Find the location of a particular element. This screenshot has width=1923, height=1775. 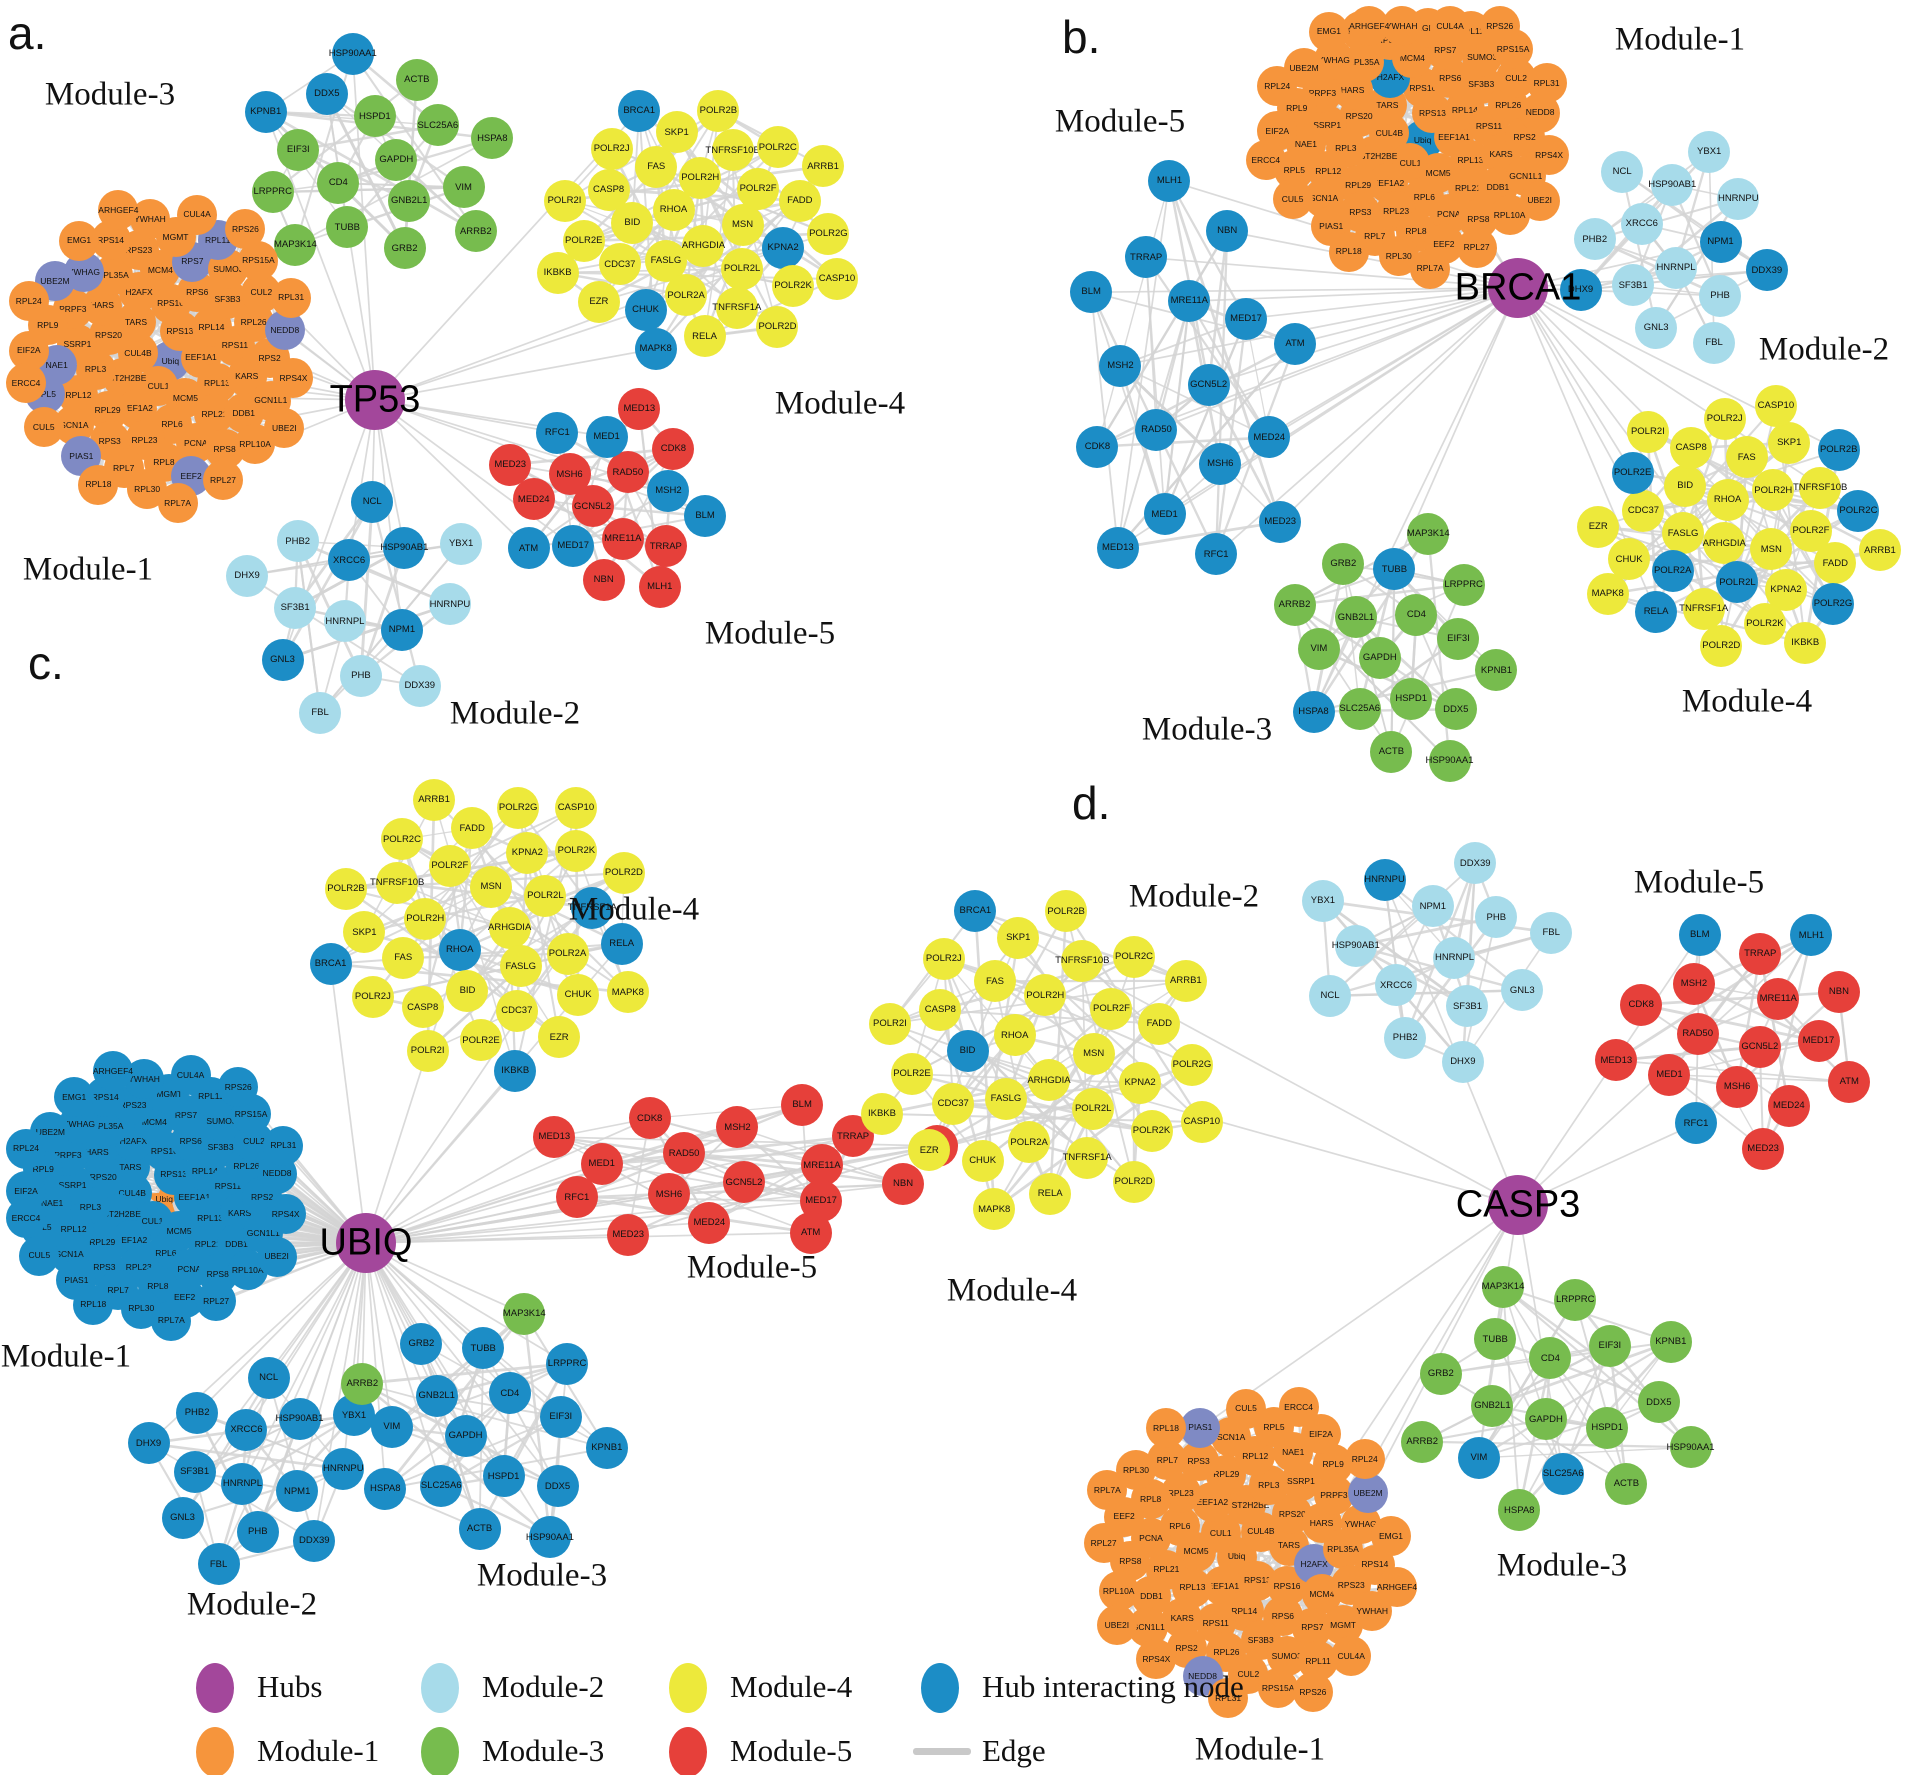

node-MAP3K14: MAP3K14 is located at coordinates (1503, 1286).